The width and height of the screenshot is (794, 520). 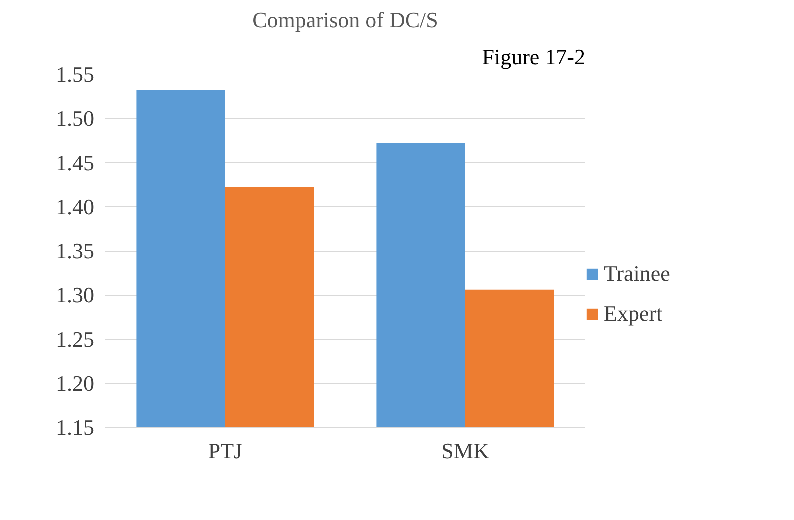 I want to click on y-tick-label: 1.55, so click(x=75, y=74).